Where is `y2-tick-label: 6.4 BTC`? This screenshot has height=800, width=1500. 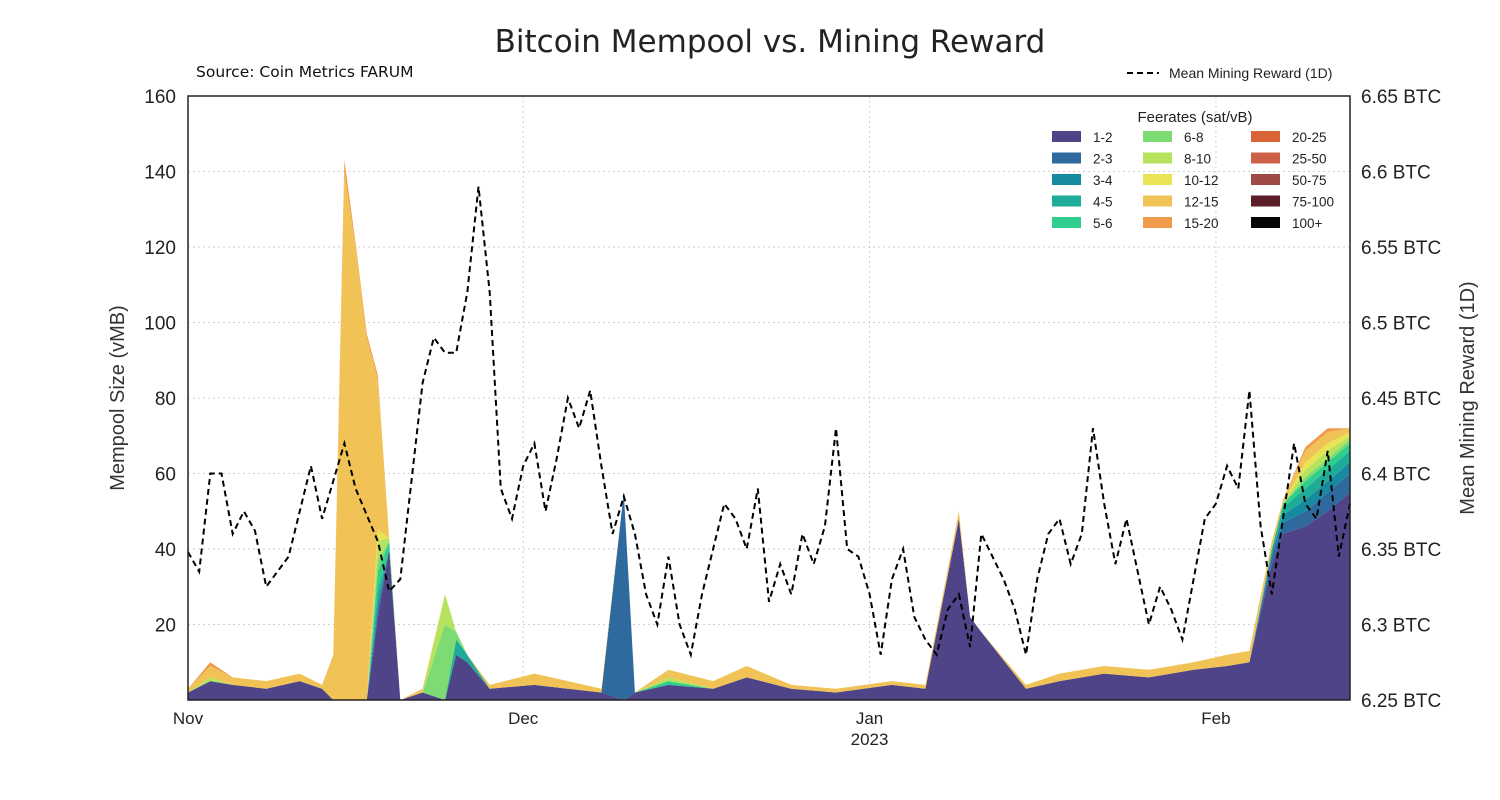 y2-tick-label: 6.4 BTC is located at coordinates (1396, 475).